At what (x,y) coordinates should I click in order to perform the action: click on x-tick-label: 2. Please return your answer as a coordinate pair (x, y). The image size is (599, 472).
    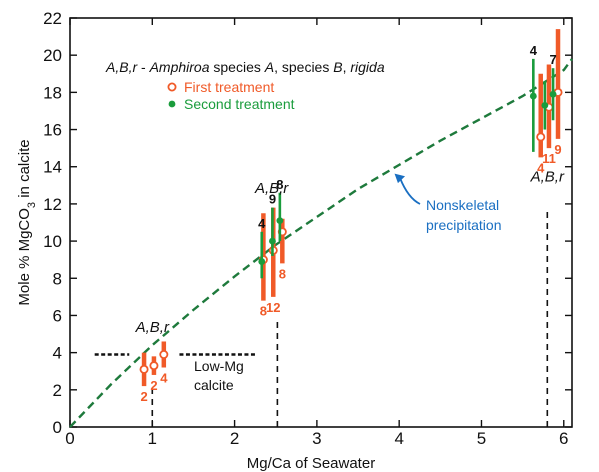
    Looking at the image, I should click on (234, 438).